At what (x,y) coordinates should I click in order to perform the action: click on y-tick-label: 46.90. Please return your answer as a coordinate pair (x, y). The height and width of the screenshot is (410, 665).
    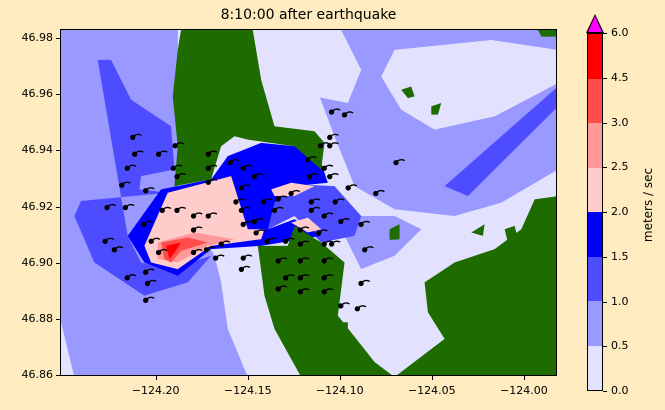
    Looking at the image, I should click on (37, 262).